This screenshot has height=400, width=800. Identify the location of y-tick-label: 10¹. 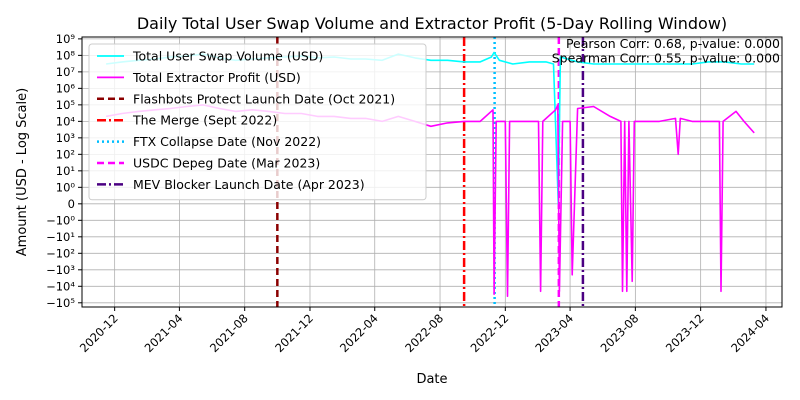
(65, 171).